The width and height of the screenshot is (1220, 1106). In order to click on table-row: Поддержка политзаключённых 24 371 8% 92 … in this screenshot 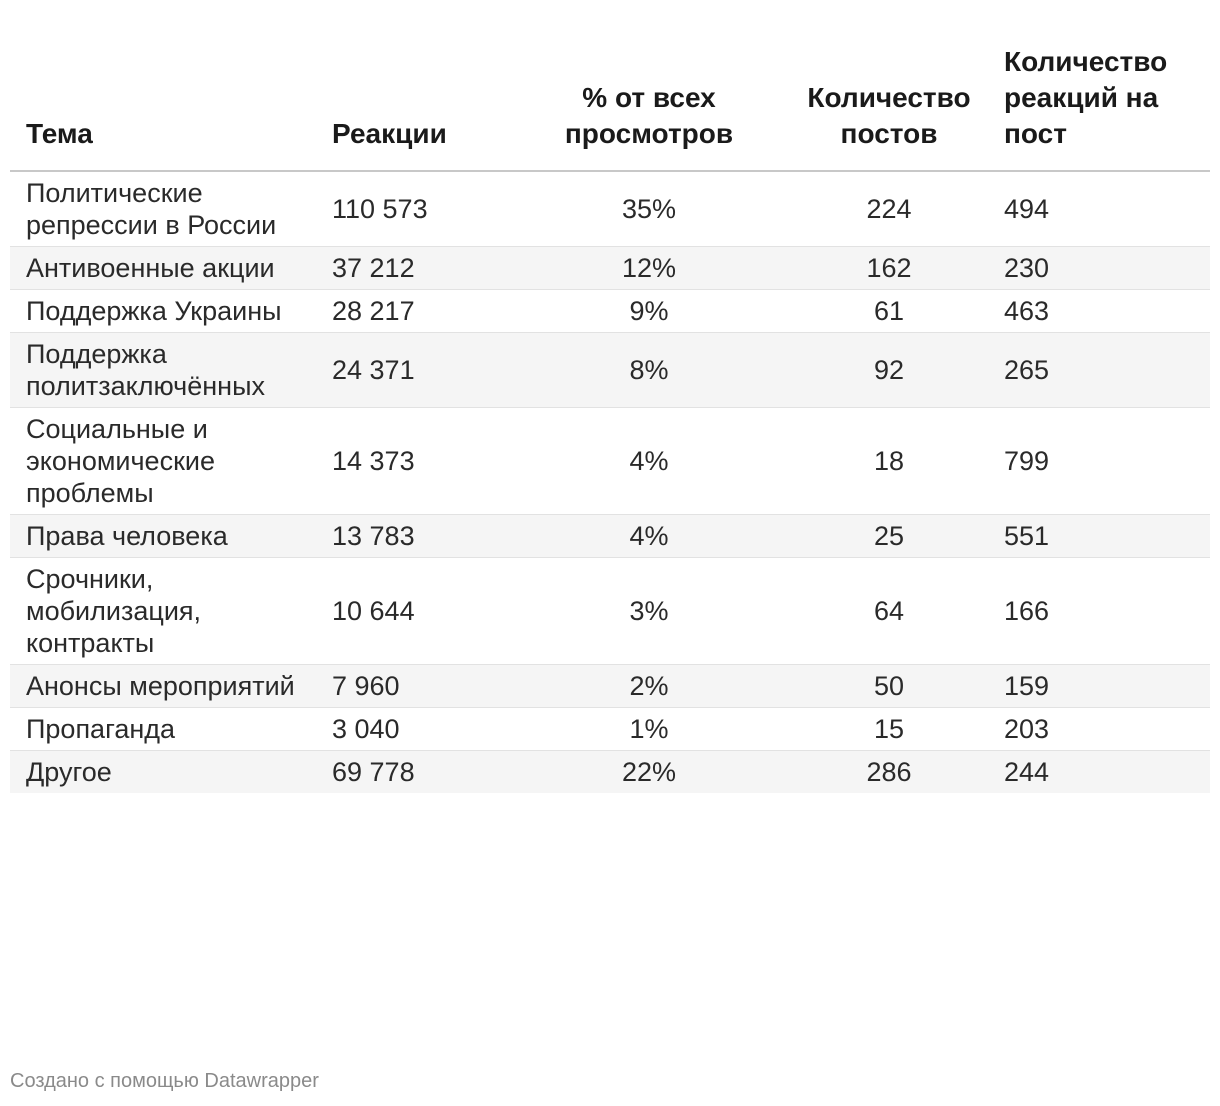, I will do `click(610, 370)`.